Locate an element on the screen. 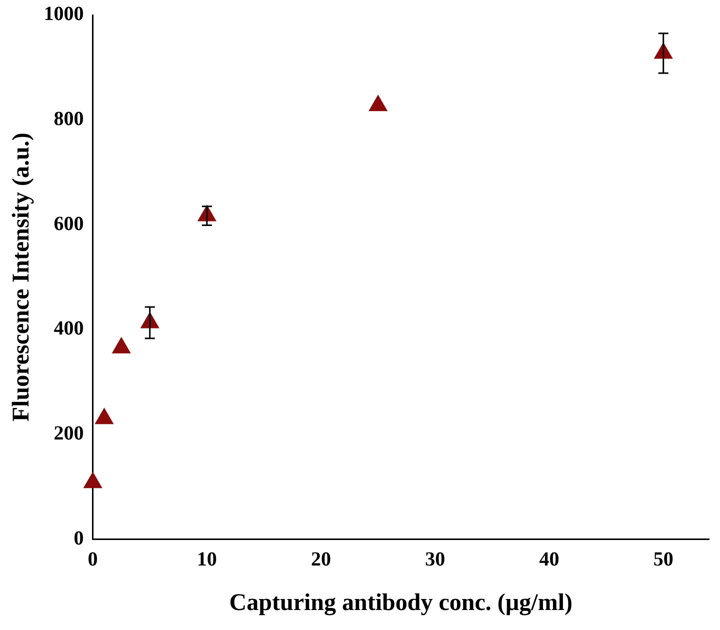  x-tick-label: 0 is located at coordinates (93, 559).